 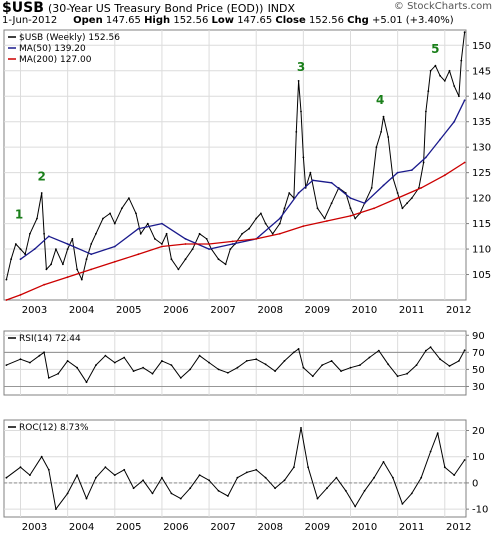 I want to click on y-tick-label: 20, so click(x=478, y=431).